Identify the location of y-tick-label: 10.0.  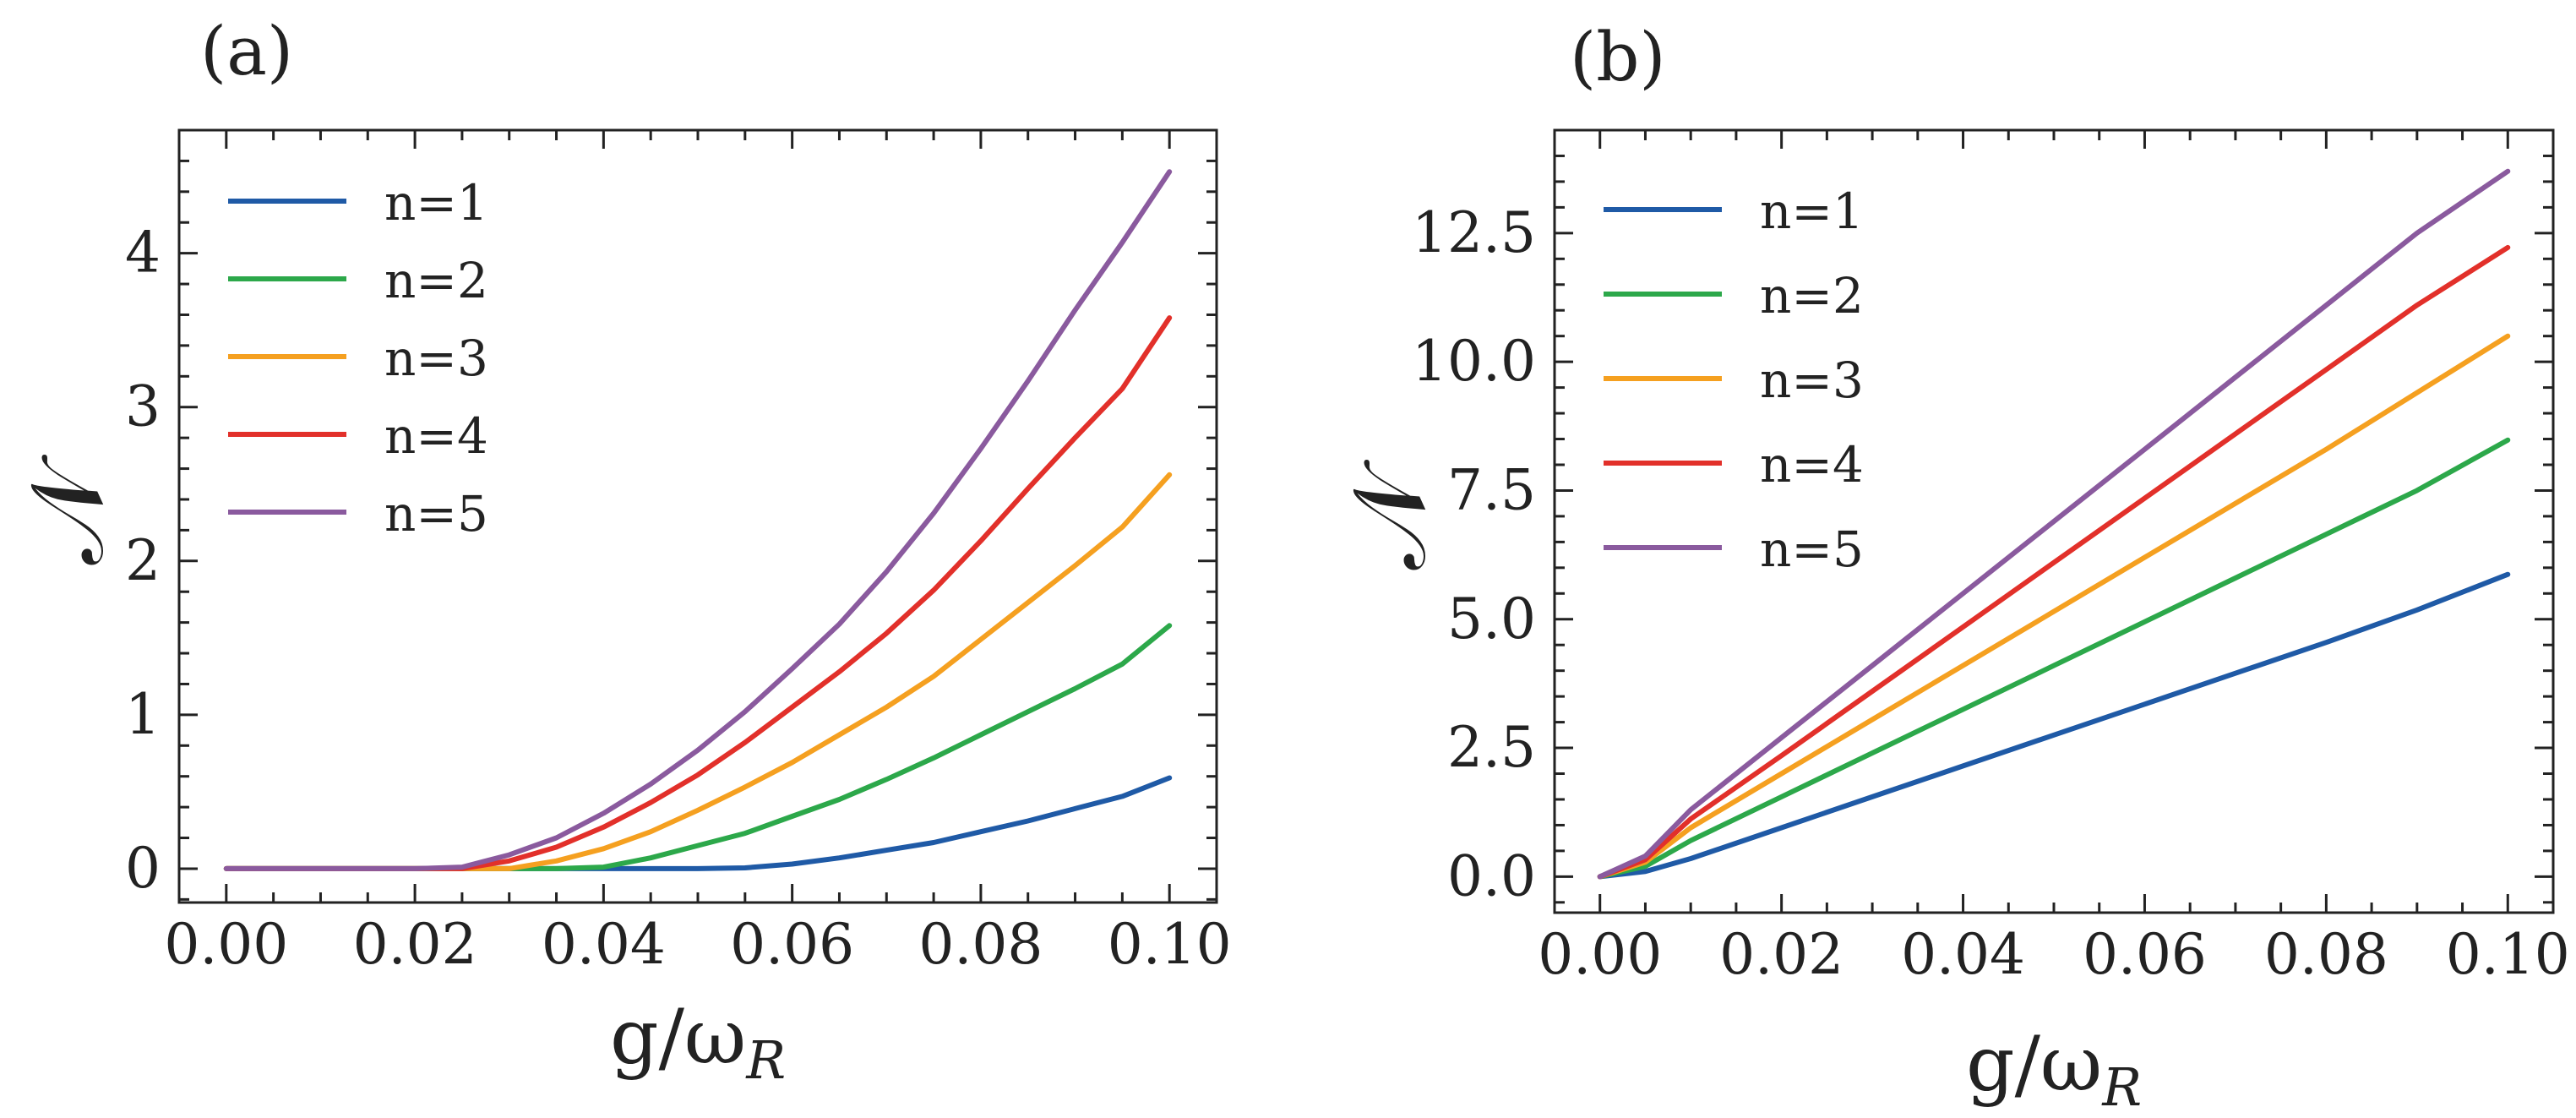
(1474, 361).